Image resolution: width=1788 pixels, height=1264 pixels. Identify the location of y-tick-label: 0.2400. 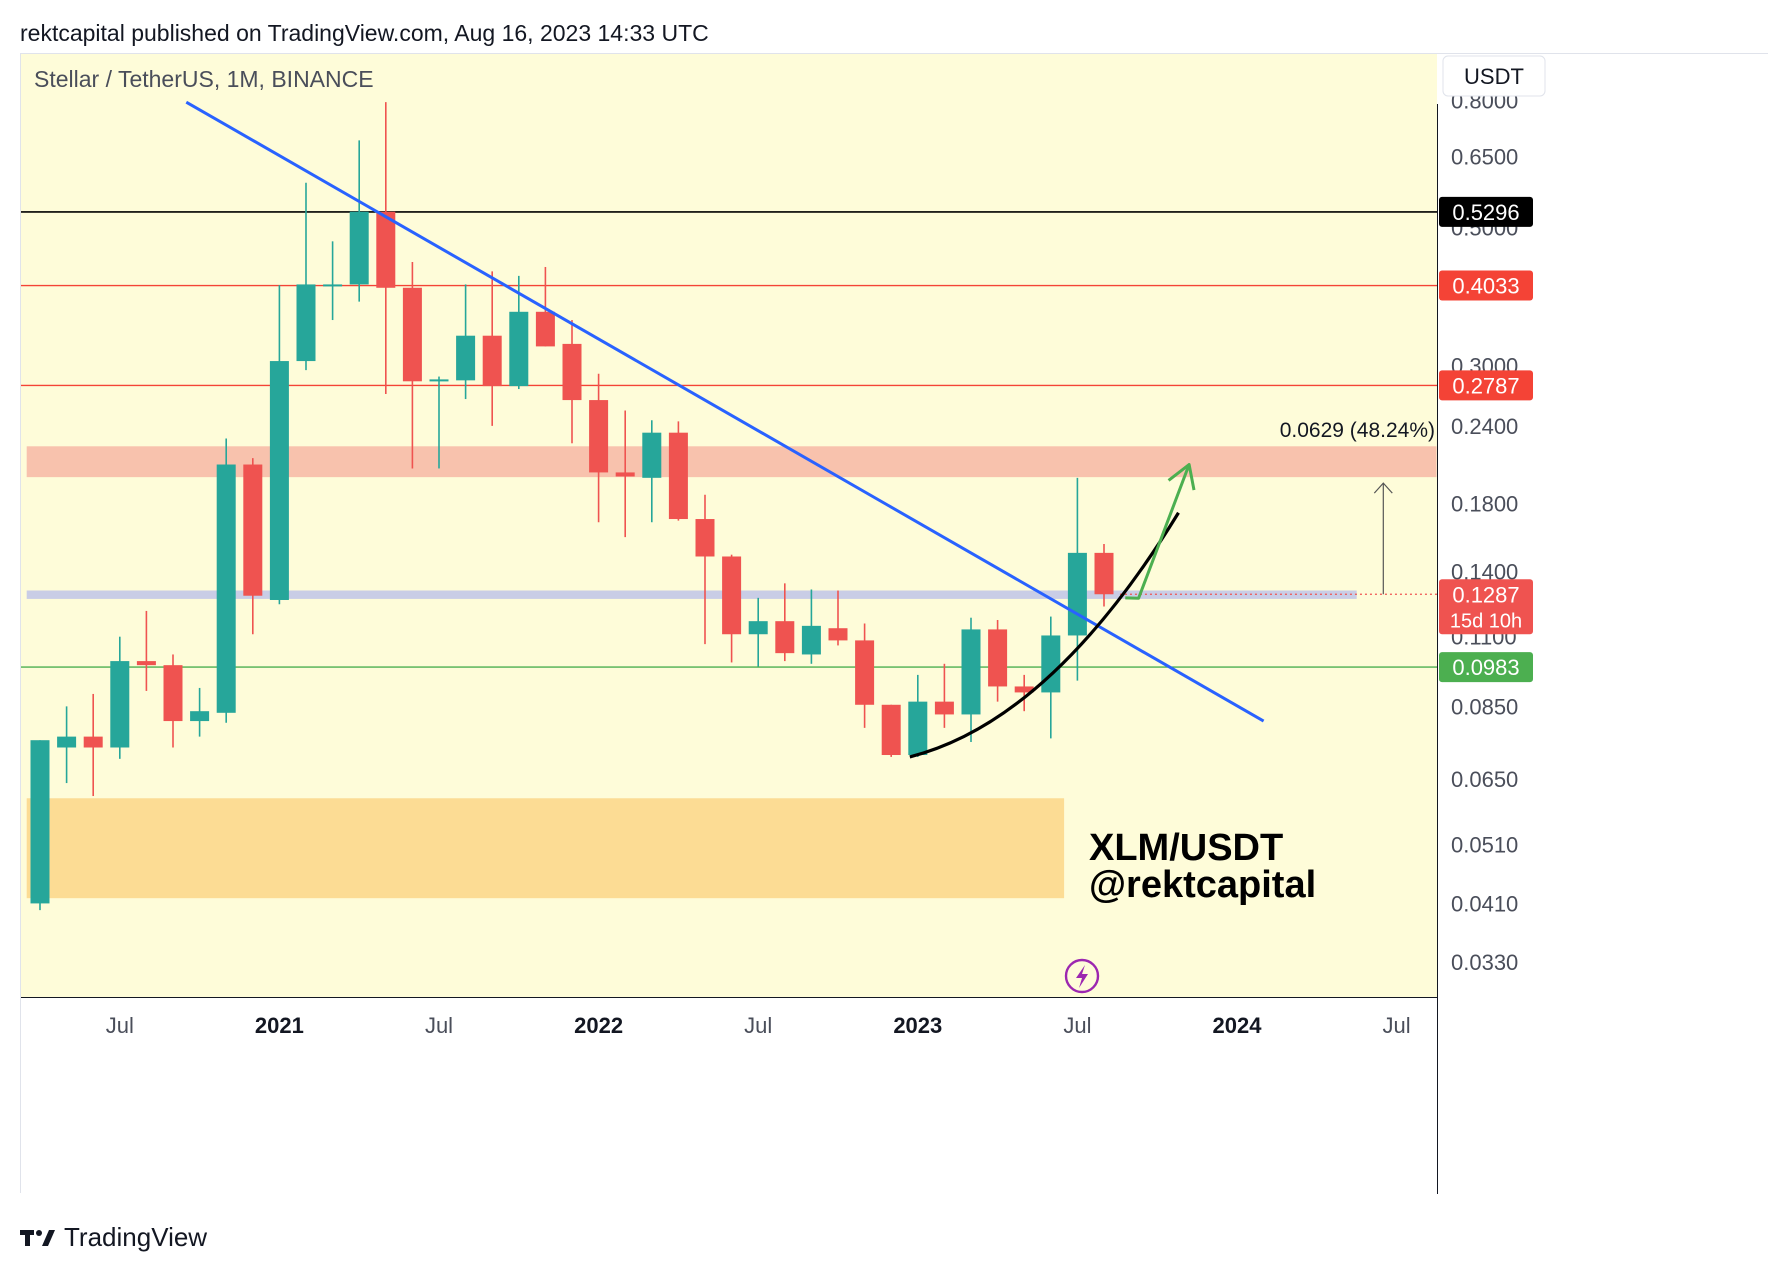
(1484, 426).